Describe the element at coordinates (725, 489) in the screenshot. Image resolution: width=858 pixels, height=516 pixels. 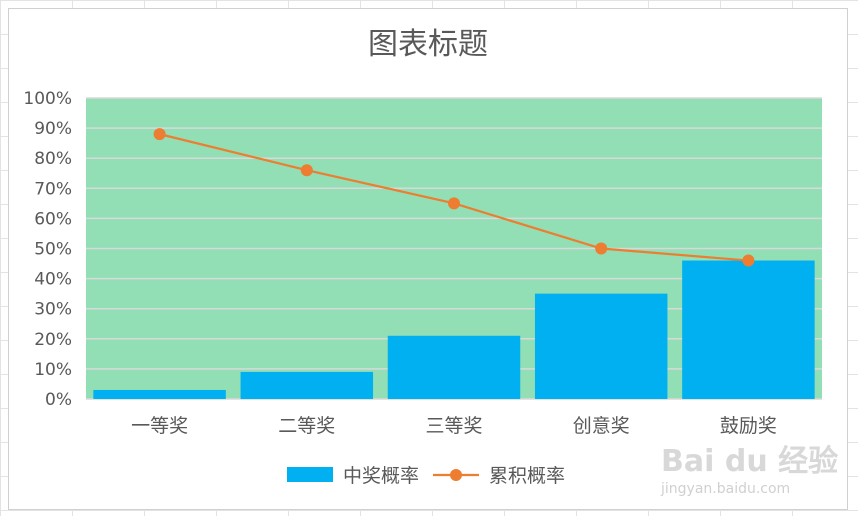
I see `watermark-url: jingyan.baidu.com` at that location.